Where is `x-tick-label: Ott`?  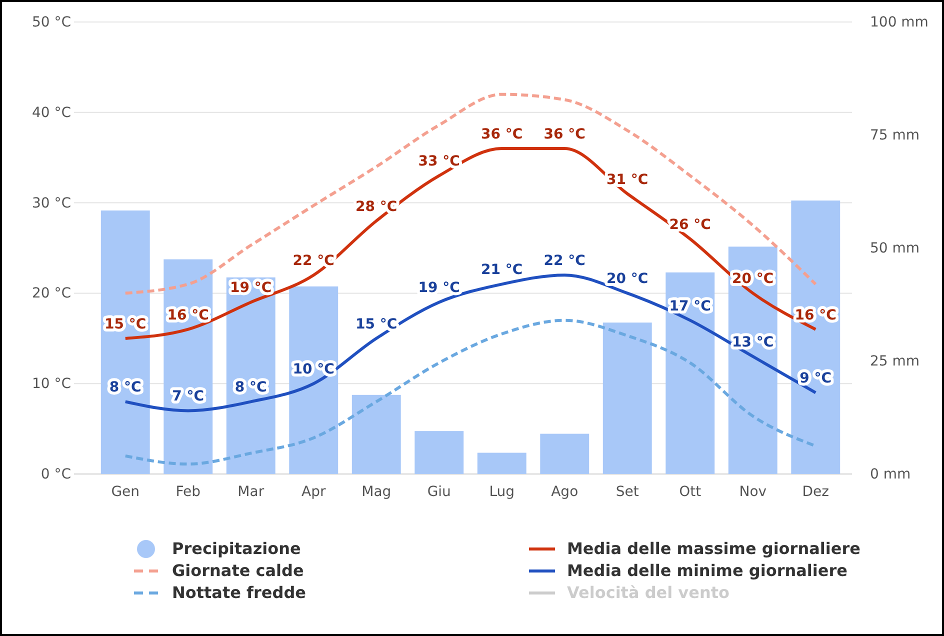
x-tick-label: Ott is located at coordinates (690, 492).